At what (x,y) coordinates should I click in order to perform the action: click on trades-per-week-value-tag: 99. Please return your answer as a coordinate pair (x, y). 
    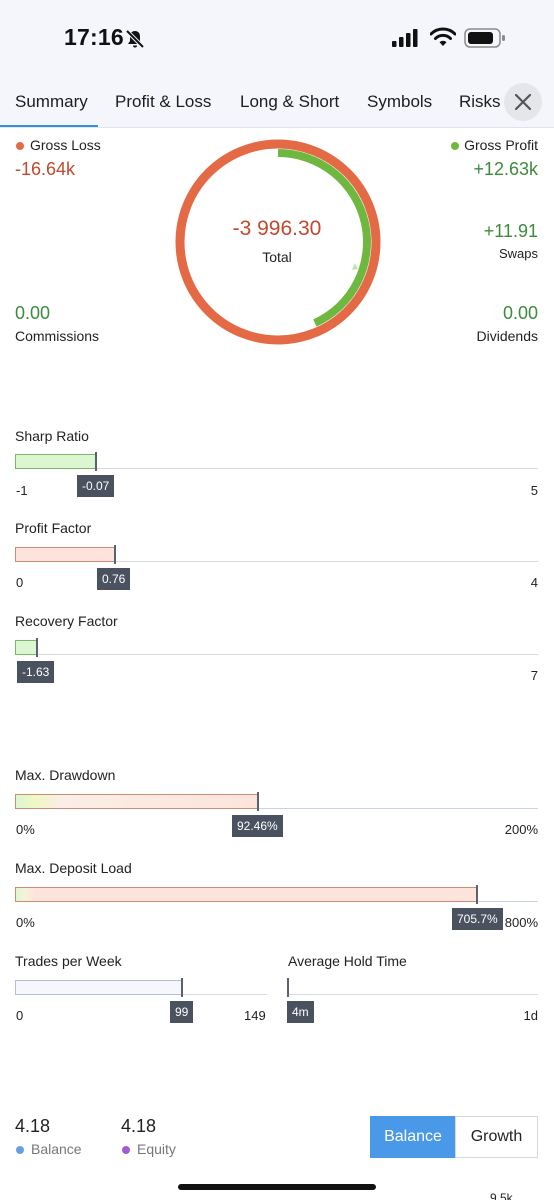
    Looking at the image, I should click on (182, 1012).